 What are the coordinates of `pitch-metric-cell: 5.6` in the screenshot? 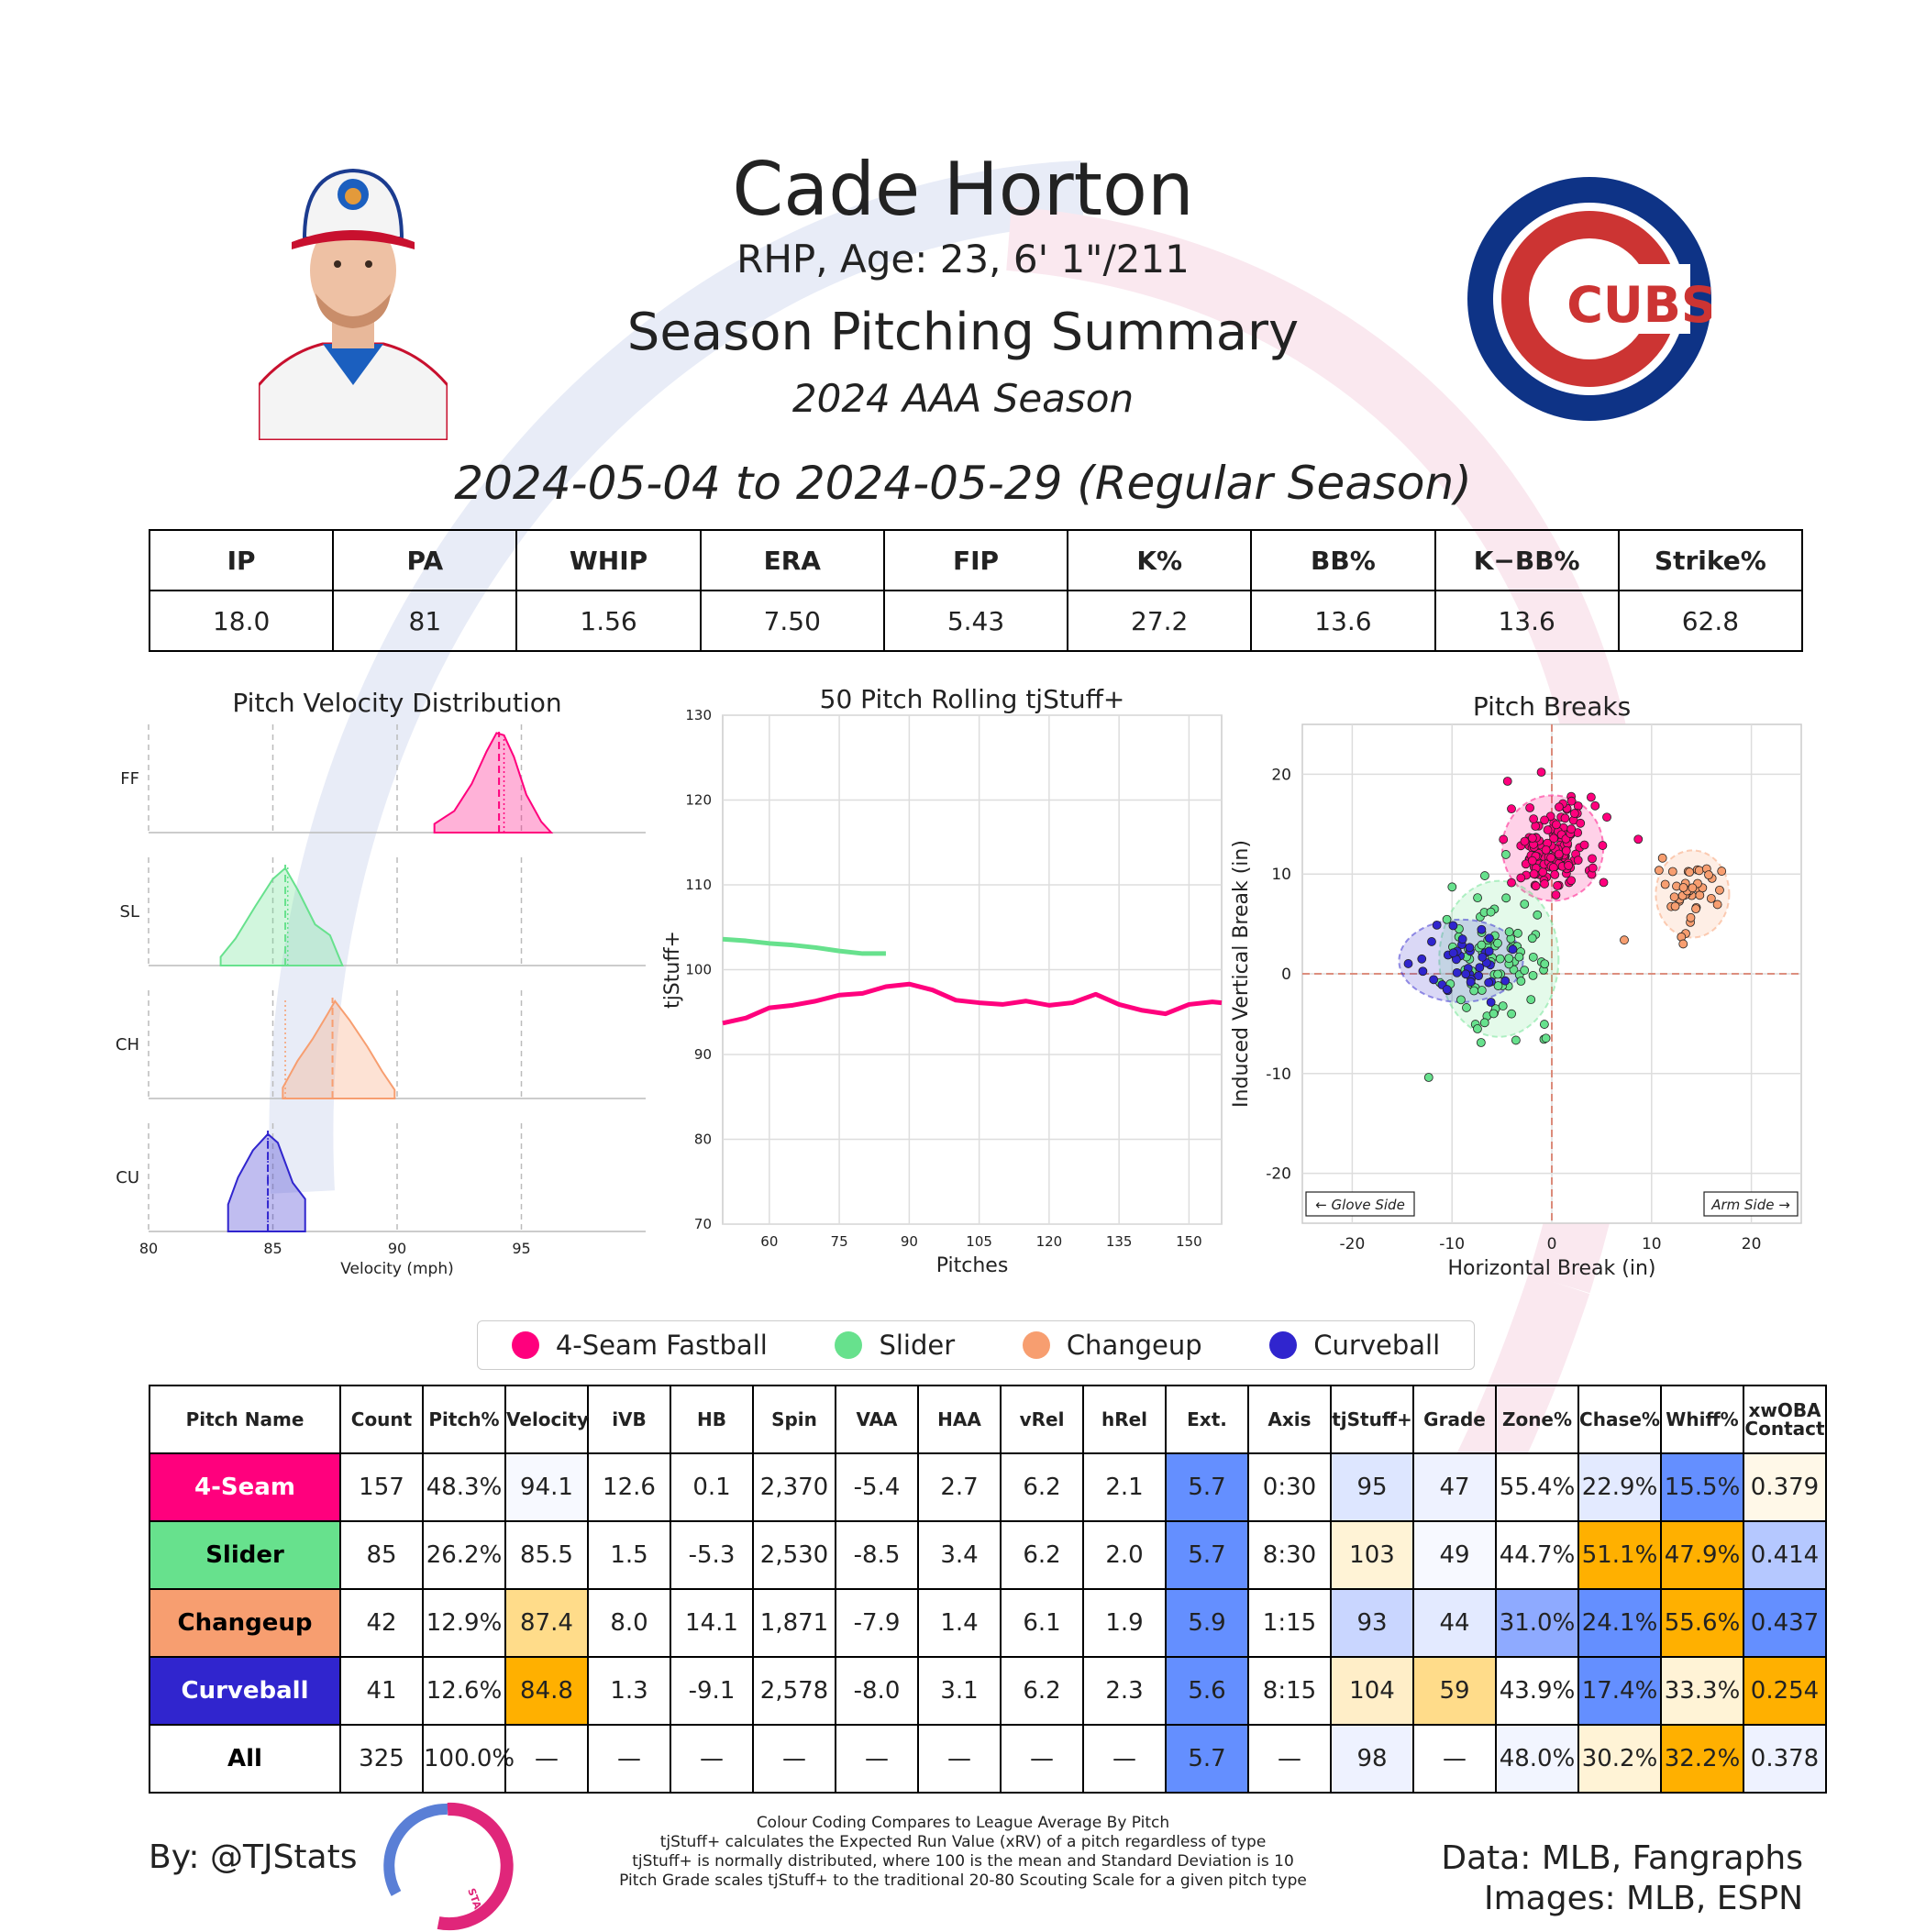 It's located at (1207, 1691).